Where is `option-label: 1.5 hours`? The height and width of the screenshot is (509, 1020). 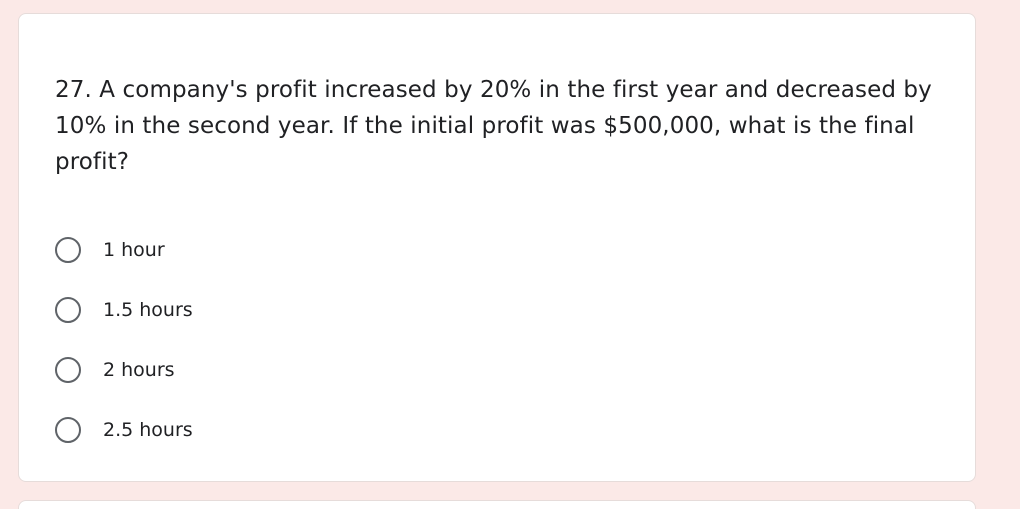 option-label: 1.5 hours is located at coordinates (148, 310).